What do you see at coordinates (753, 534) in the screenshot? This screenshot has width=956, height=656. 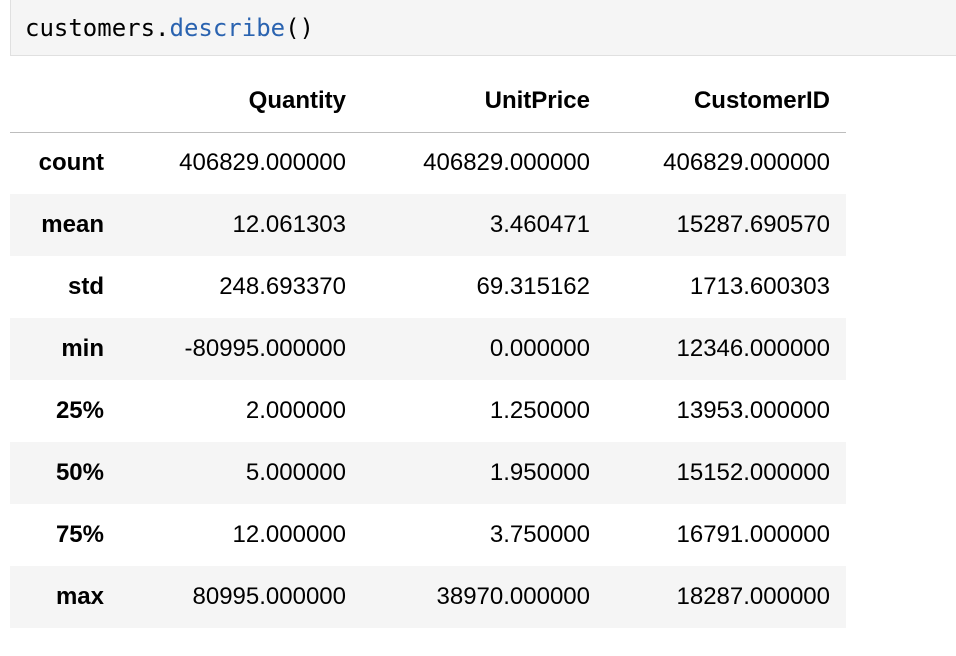 I see `table-cell: 16791.000000` at bounding box center [753, 534].